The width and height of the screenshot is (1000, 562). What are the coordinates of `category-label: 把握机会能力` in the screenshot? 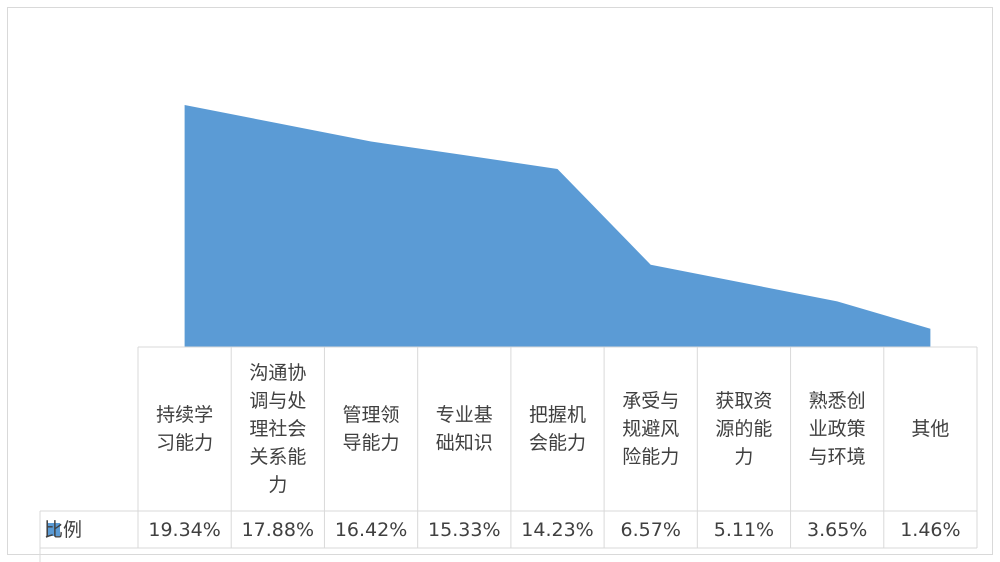 It's located at (557, 429).